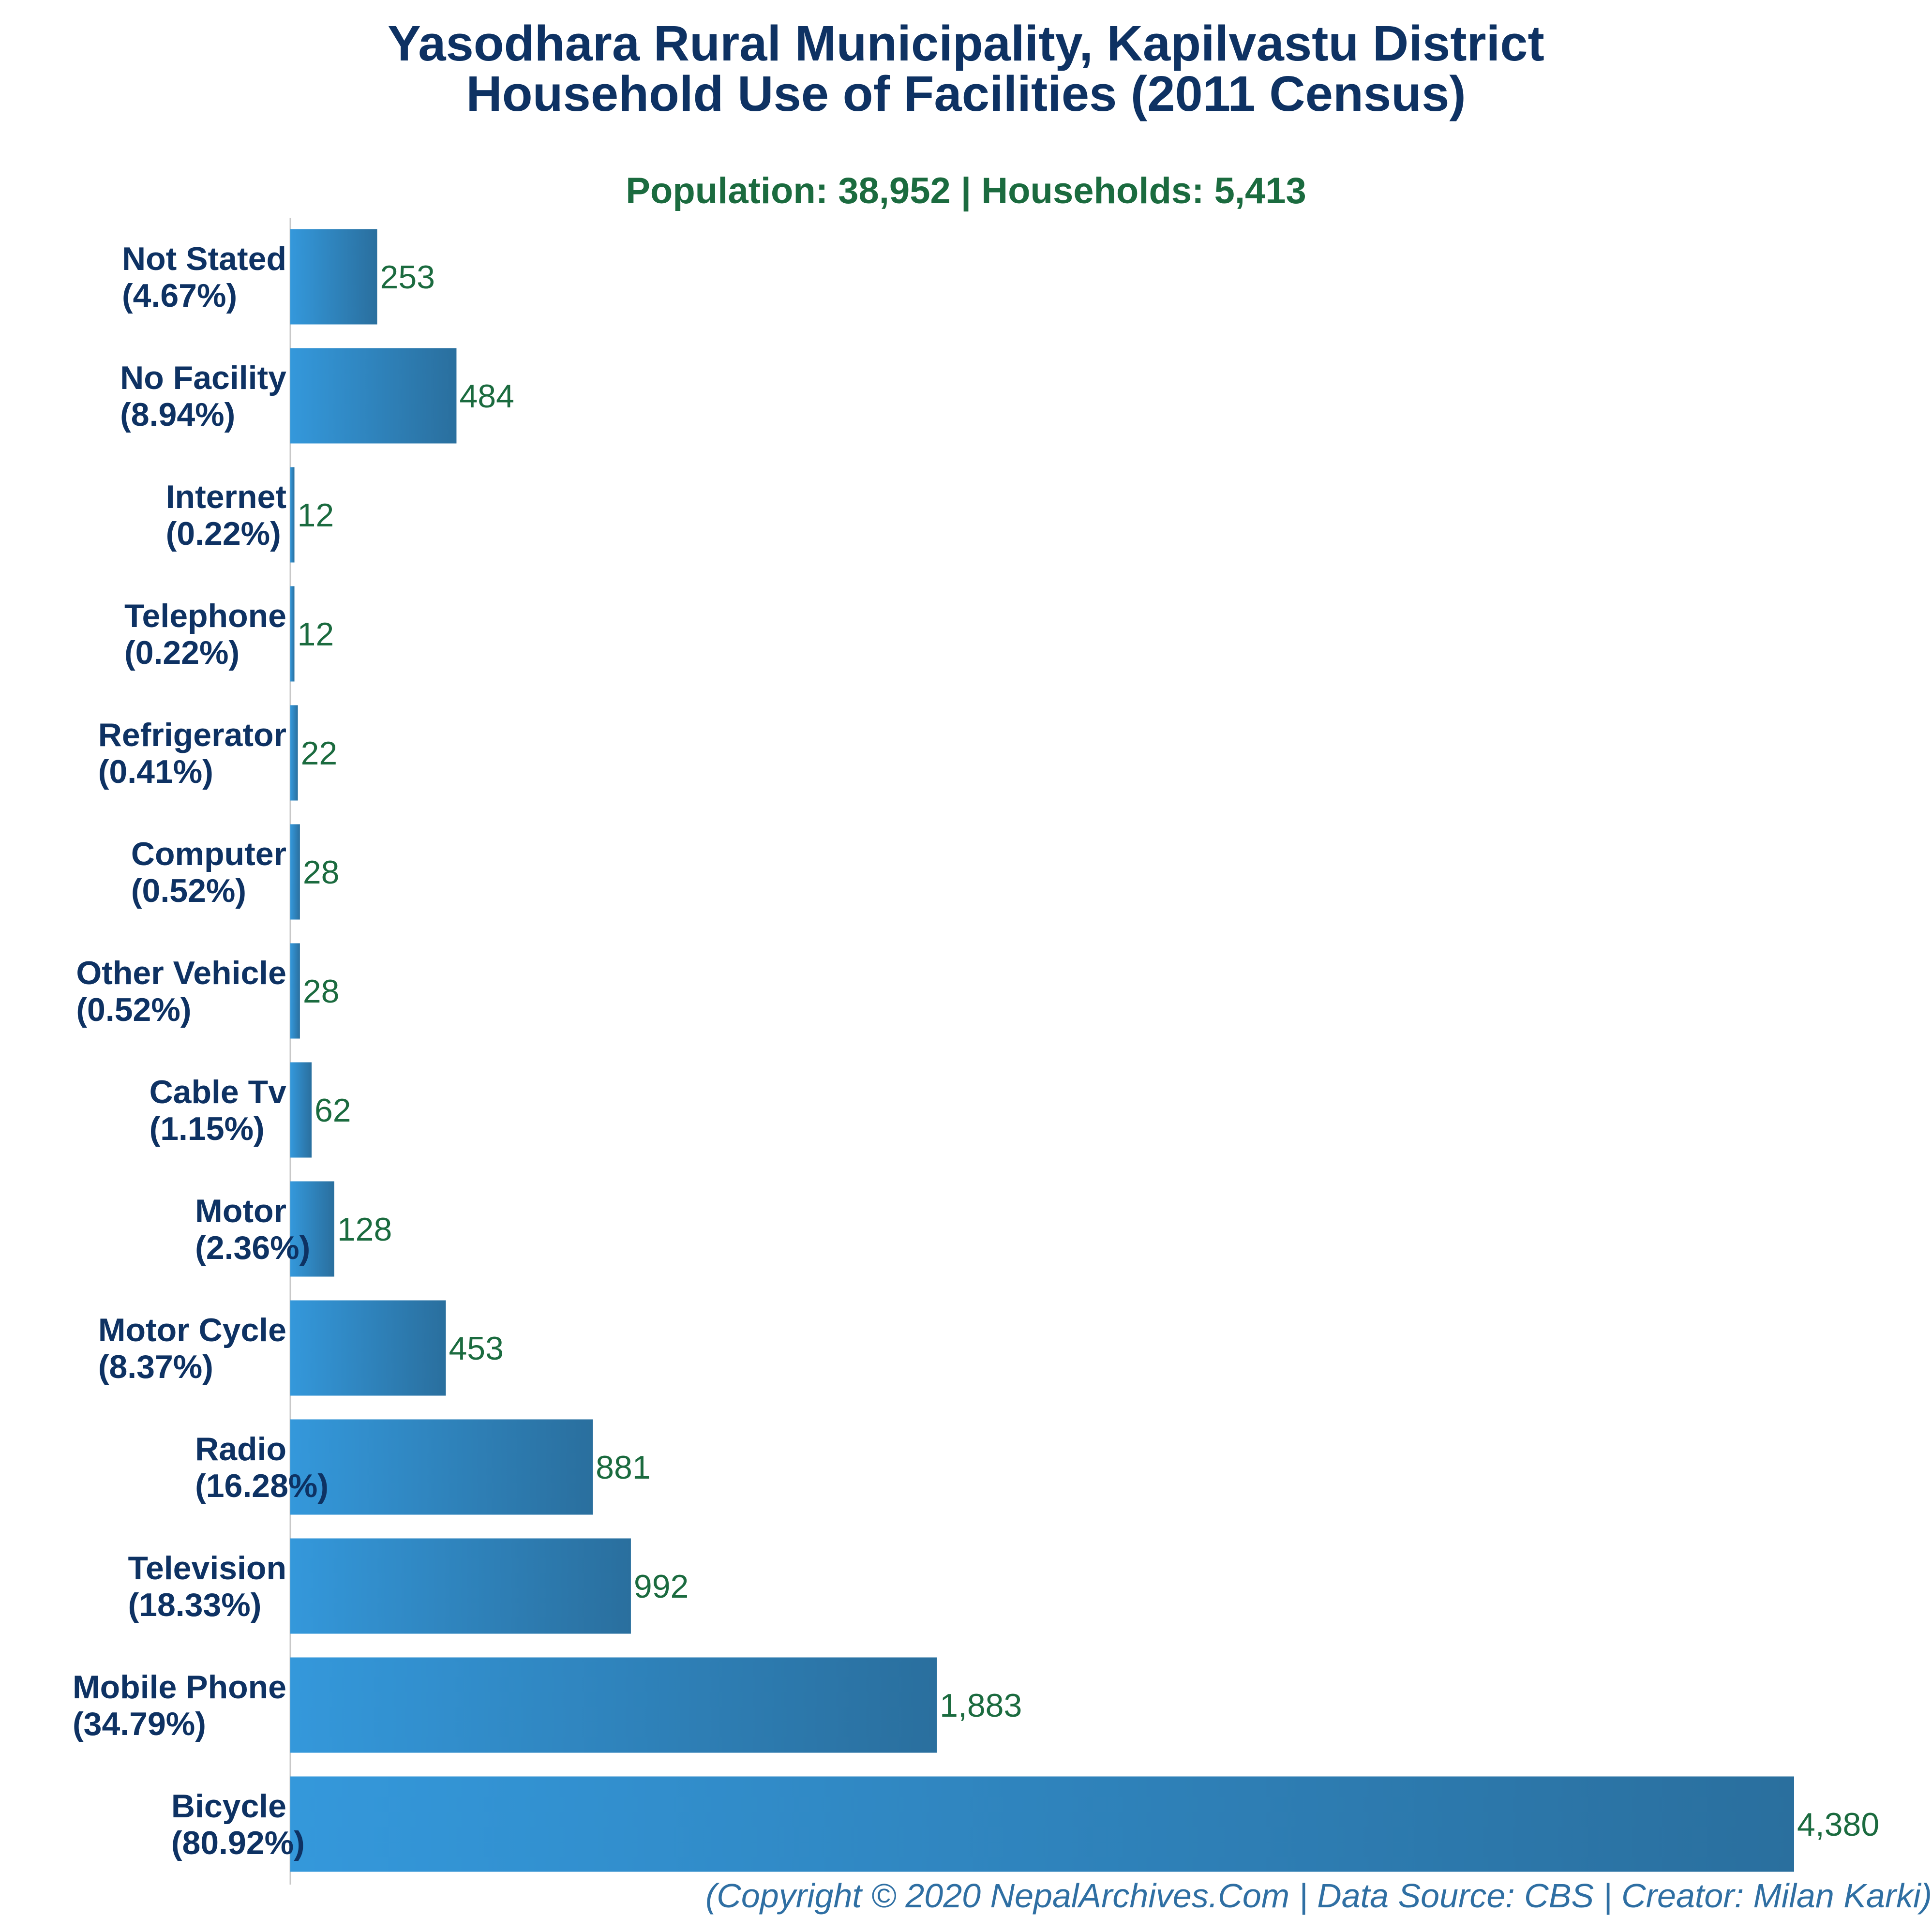 This screenshot has width=1932, height=1932. Describe the element at coordinates (373, 396) in the screenshot. I see `bar-no-facility` at that location.